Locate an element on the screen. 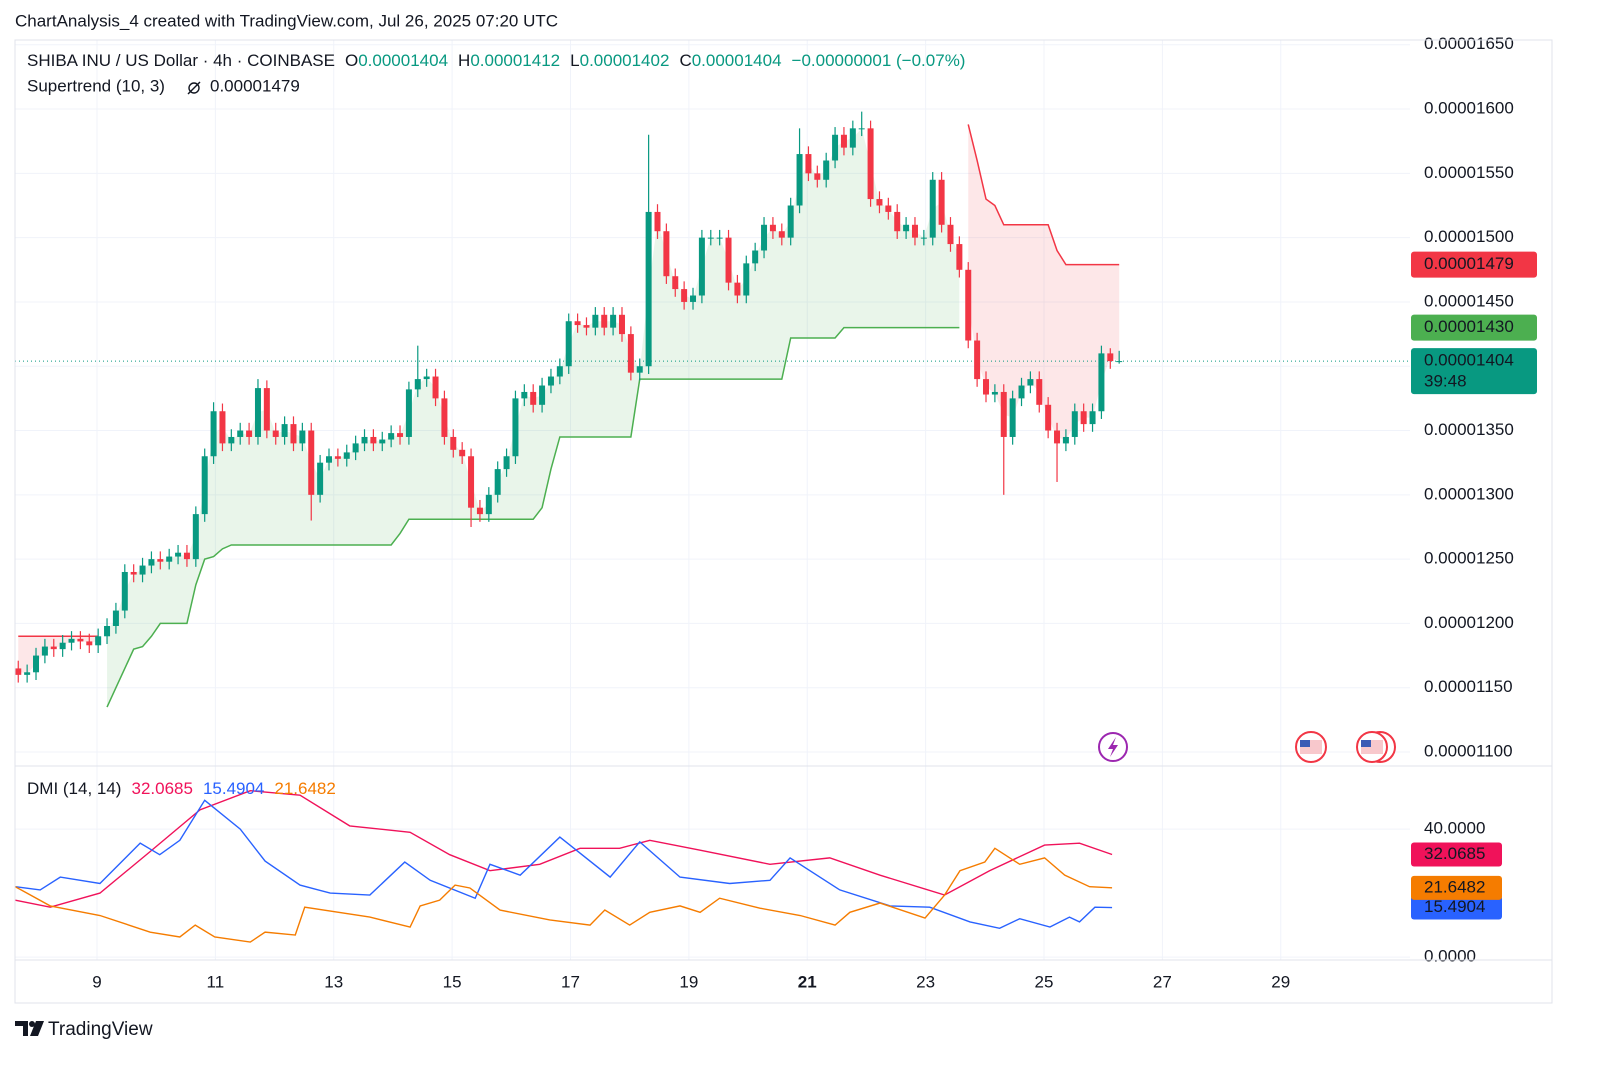 This screenshot has height=1075, width=1600. y-tick-label: 0.00001100 is located at coordinates (1468, 750).